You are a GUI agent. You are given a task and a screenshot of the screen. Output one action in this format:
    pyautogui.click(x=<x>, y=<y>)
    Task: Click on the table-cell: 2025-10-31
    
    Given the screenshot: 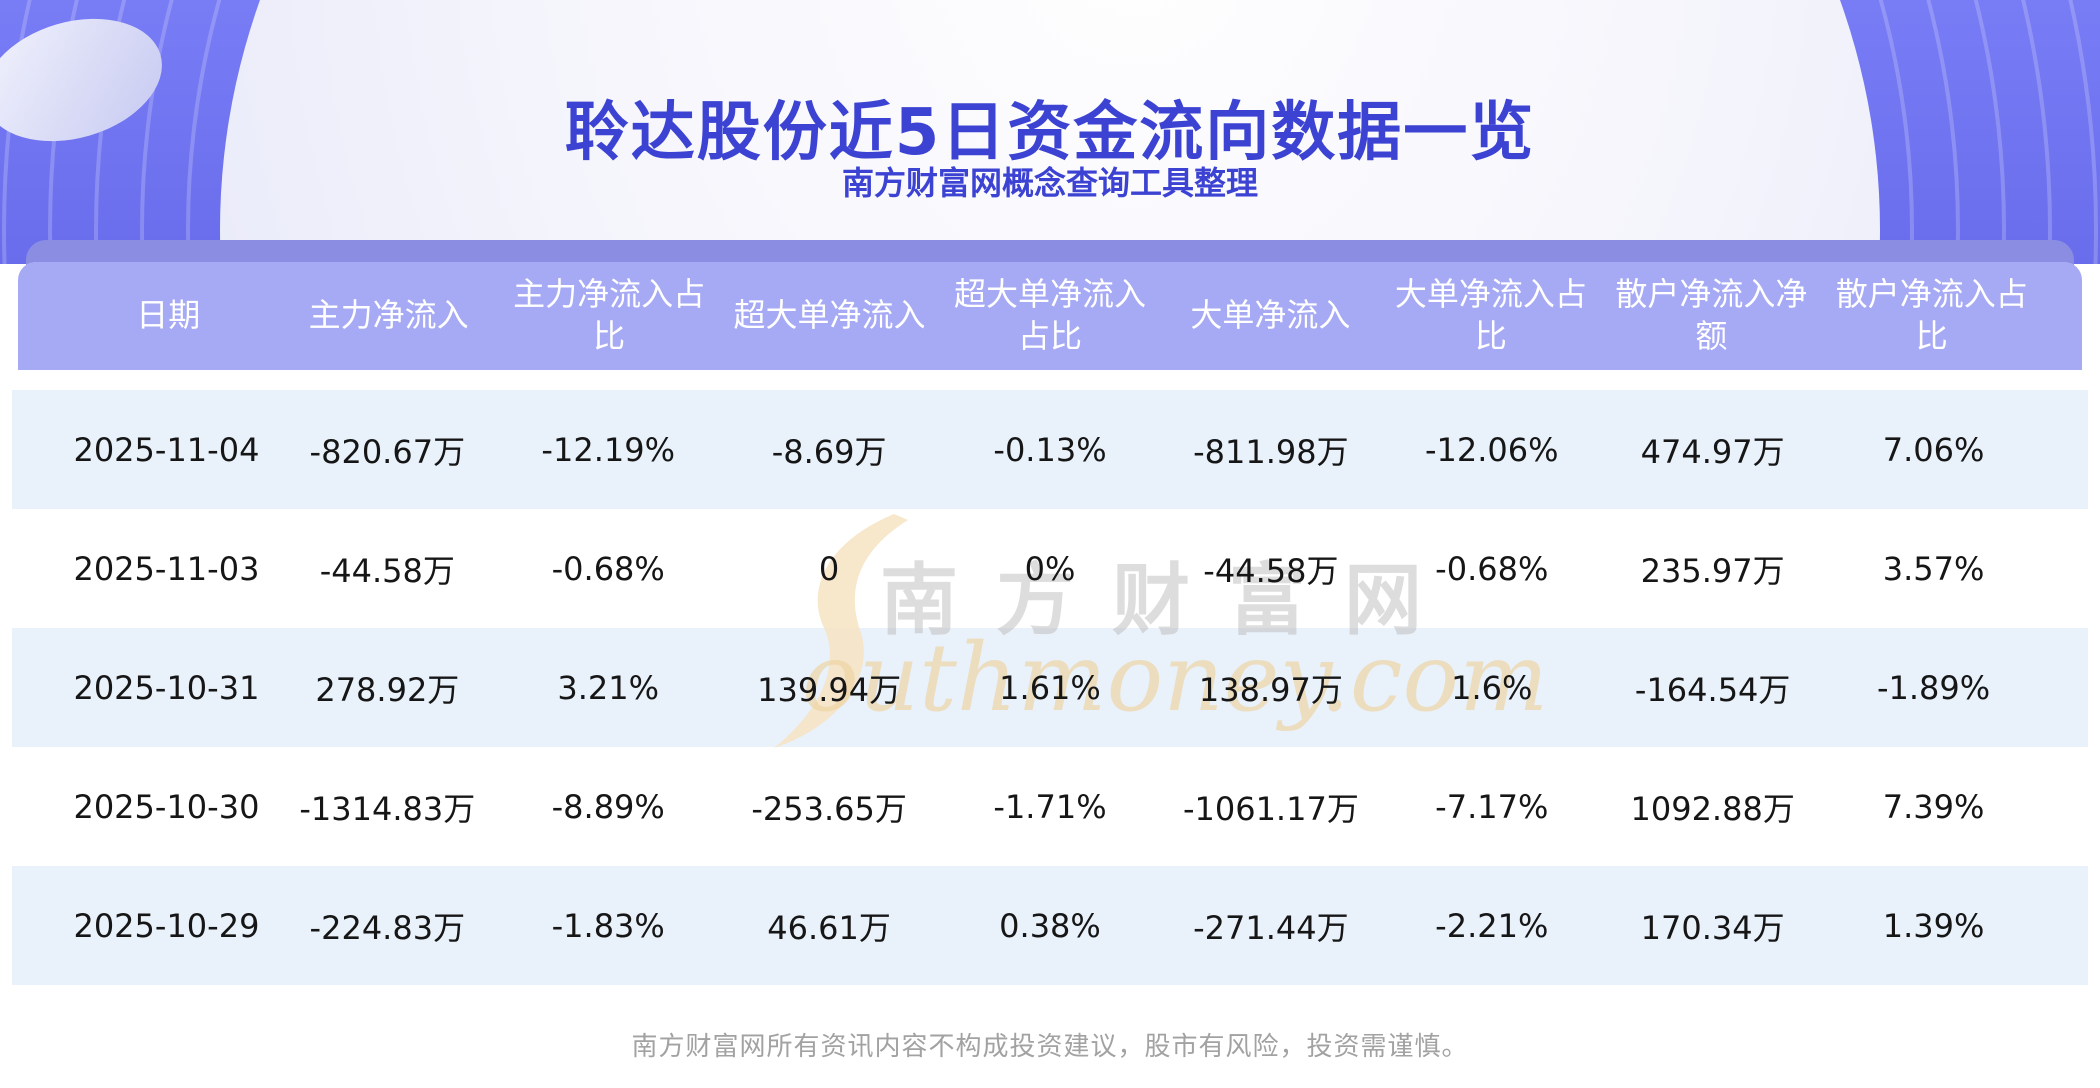 What is the action you would take?
    pyautogui.click(x=166, y=687)
    